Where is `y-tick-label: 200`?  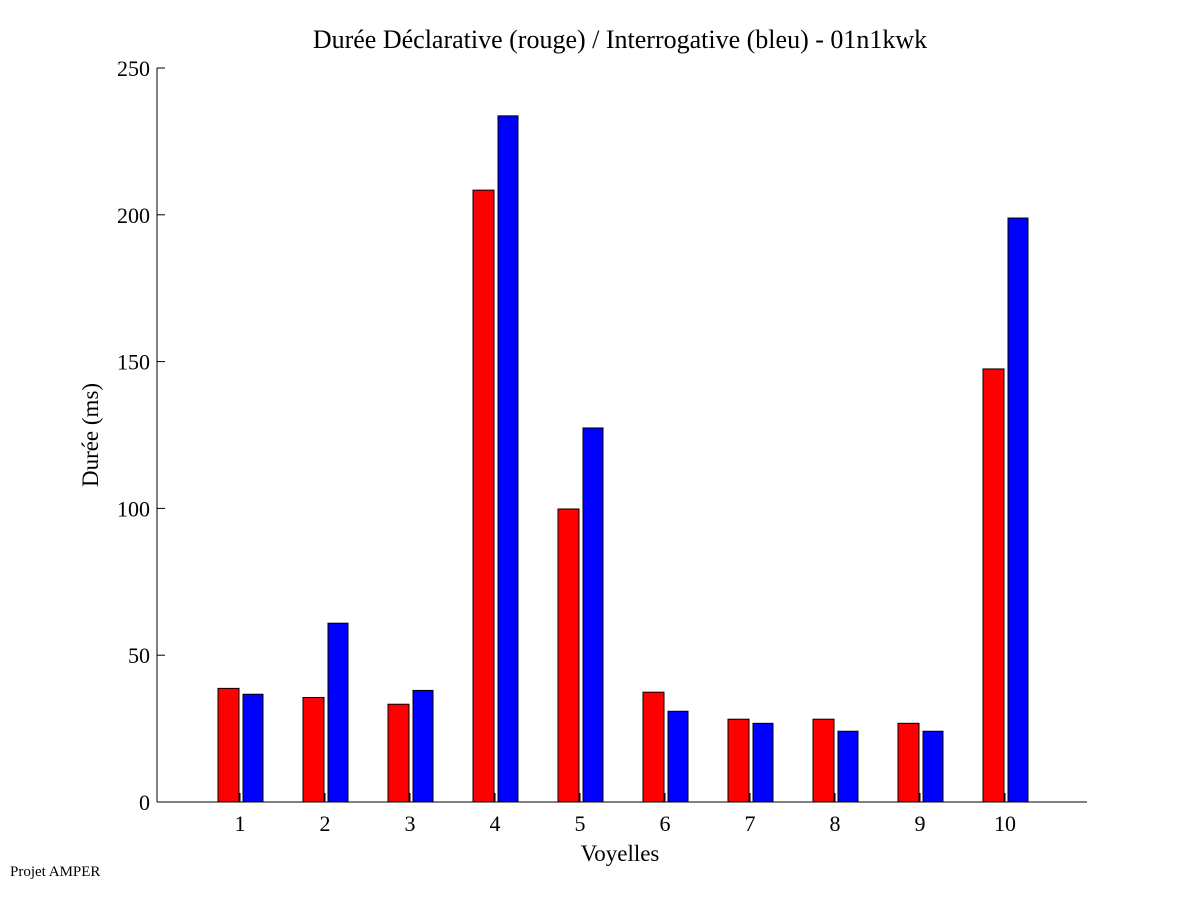
y-tick-label: 200 is located at coordinates (133, 215).